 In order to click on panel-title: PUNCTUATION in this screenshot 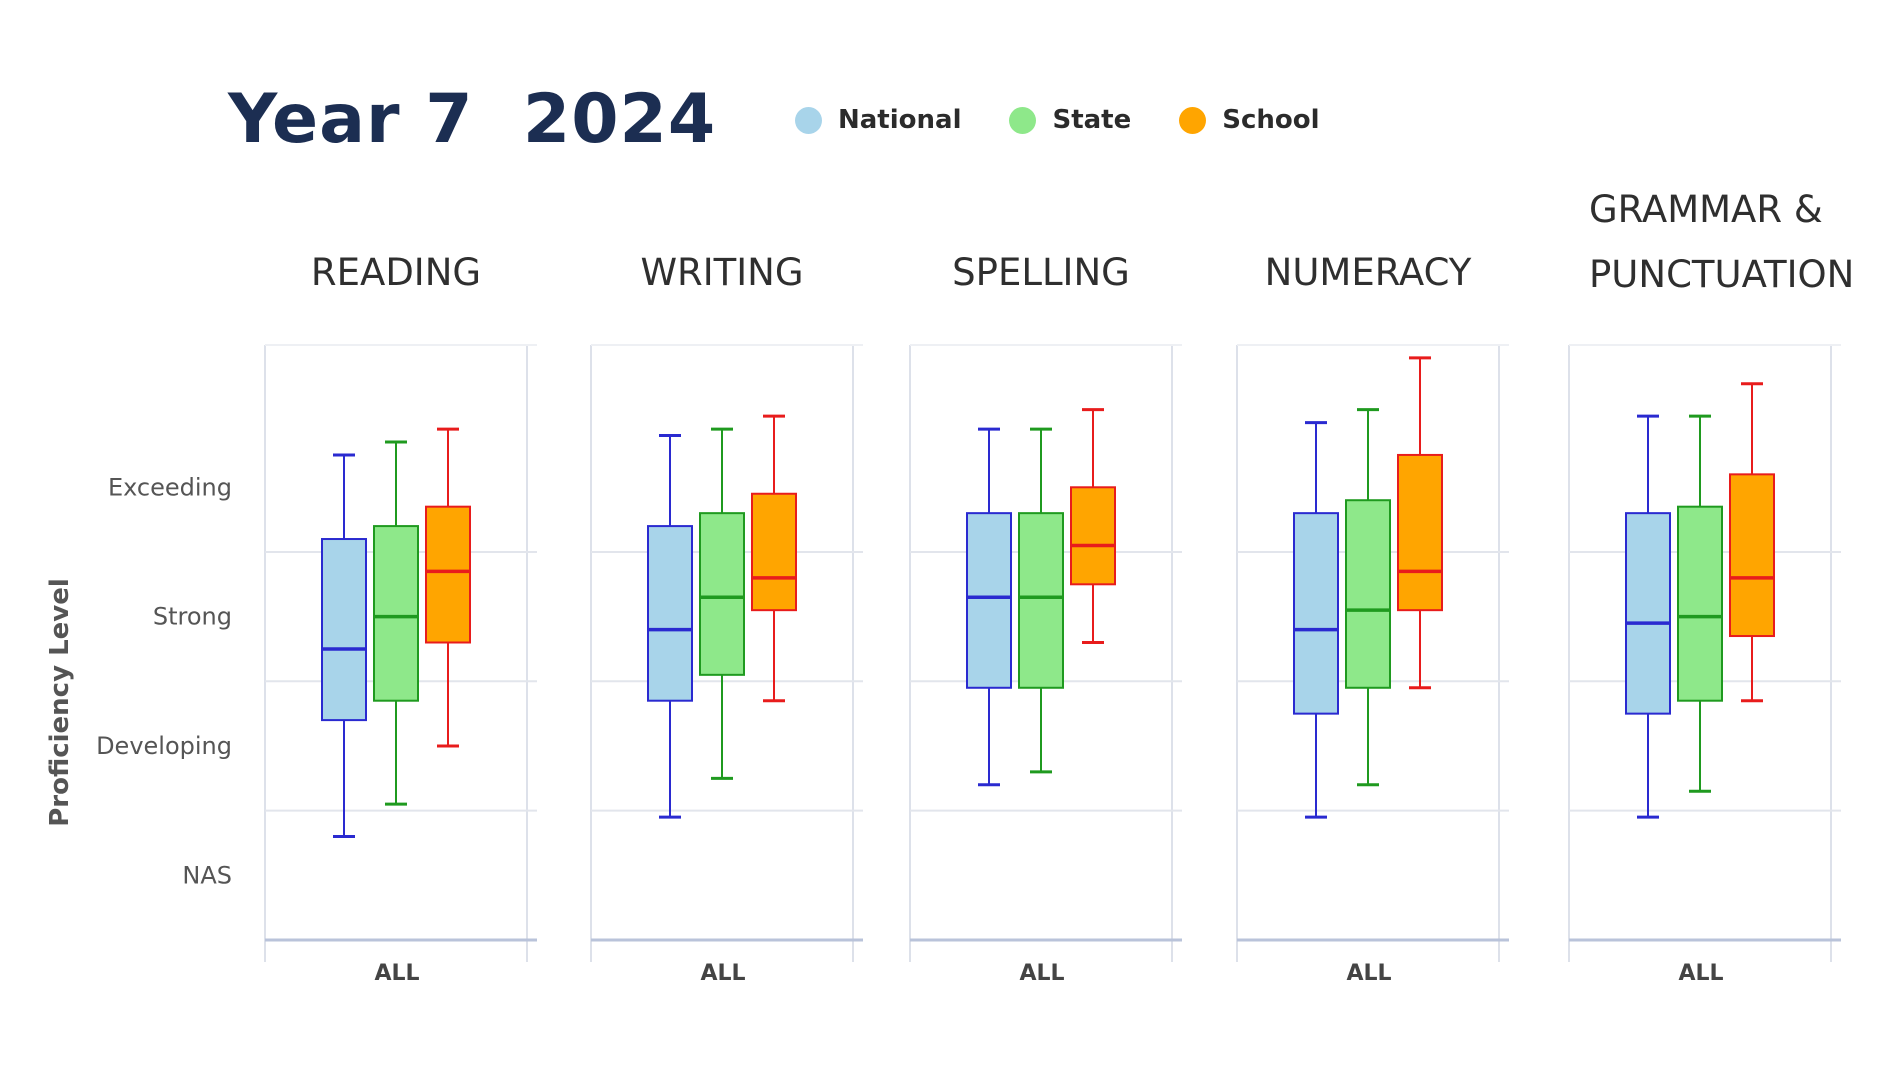, I will do `click(1721, 274)`.